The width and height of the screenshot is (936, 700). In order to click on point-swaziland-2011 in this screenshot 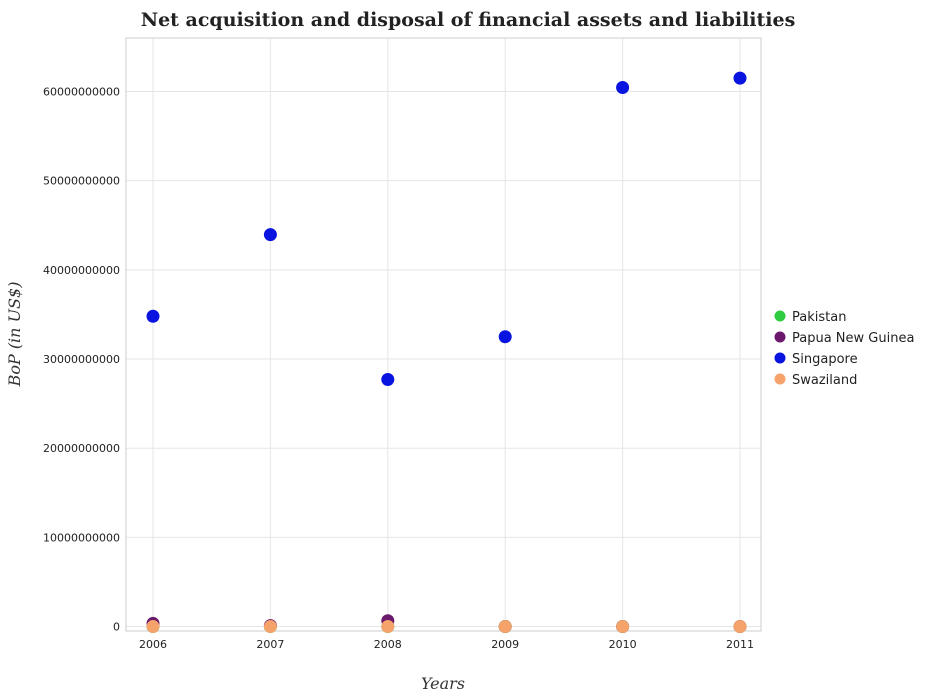, I will do `click(740, 627)`.